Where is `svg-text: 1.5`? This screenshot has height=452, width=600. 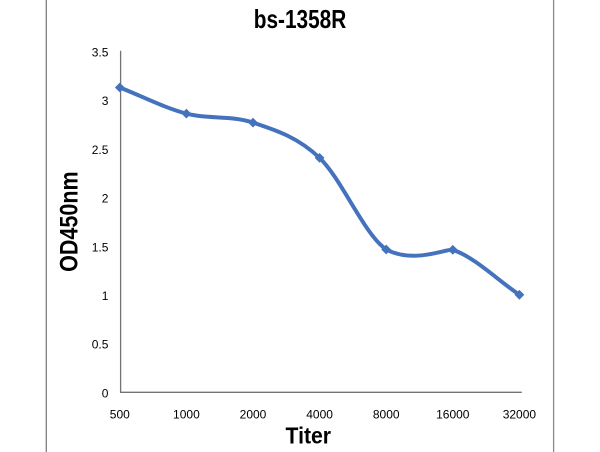
svg-text: 1.5 is located at coordinates (100, 247).